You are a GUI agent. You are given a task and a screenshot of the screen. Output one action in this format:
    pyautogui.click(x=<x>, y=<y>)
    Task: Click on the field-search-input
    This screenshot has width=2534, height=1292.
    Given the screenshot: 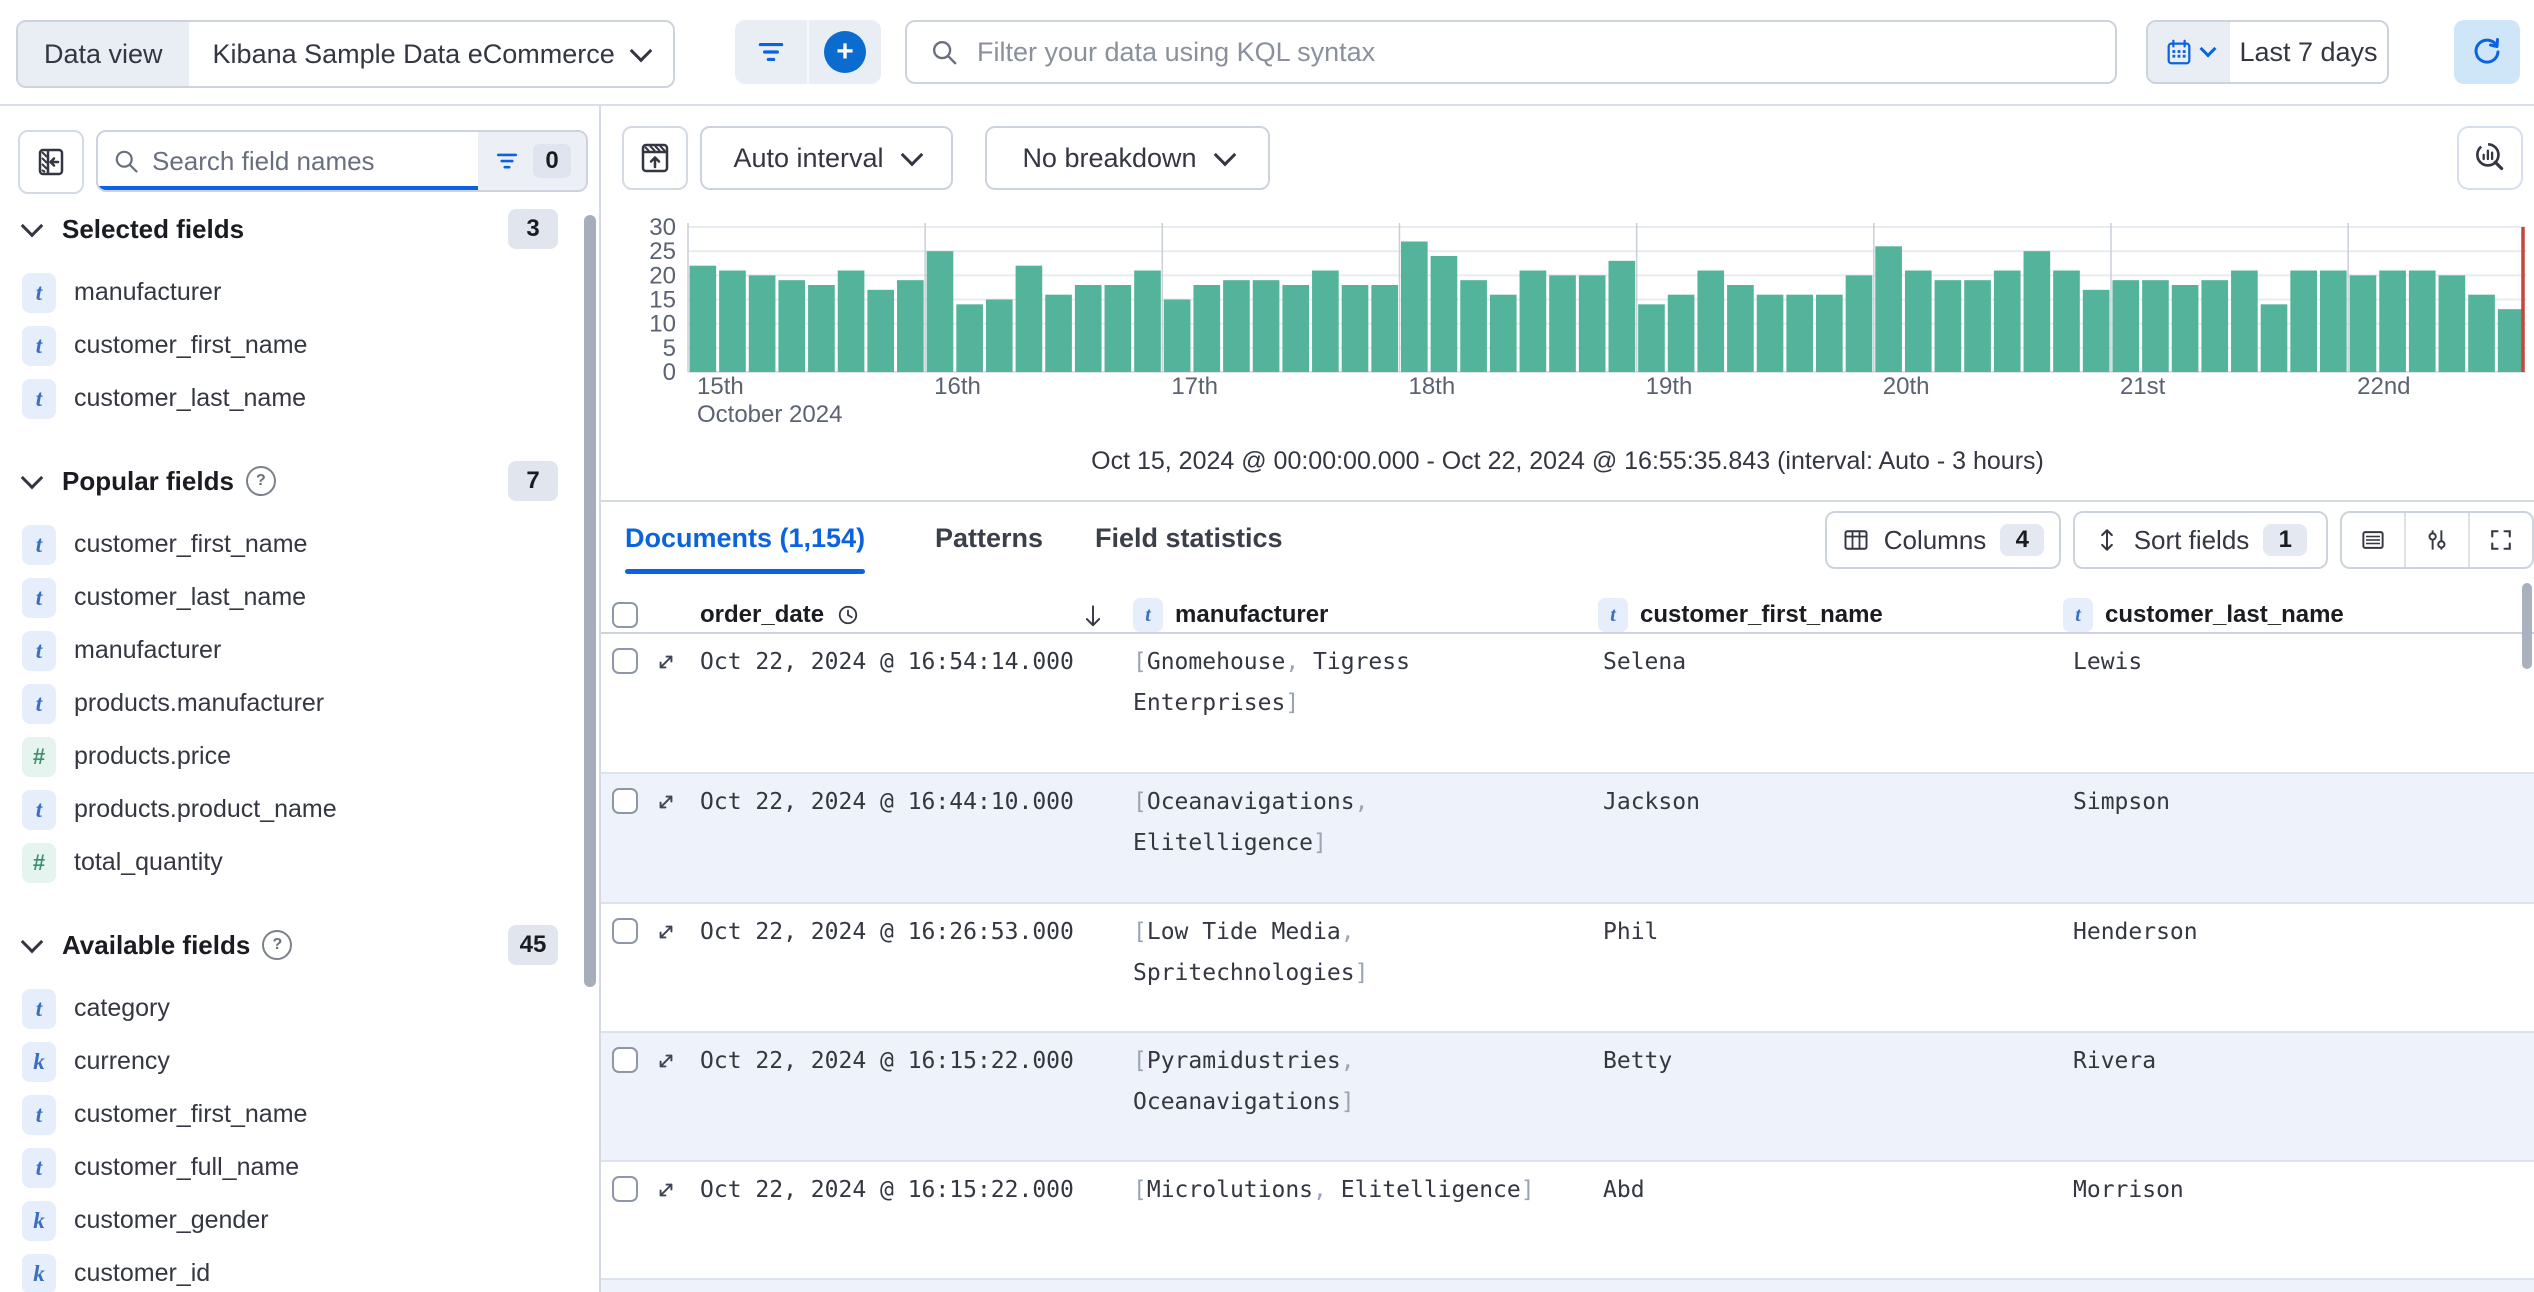 What is the action you would take?
    pyautogui.click(x=287, y=161)
    